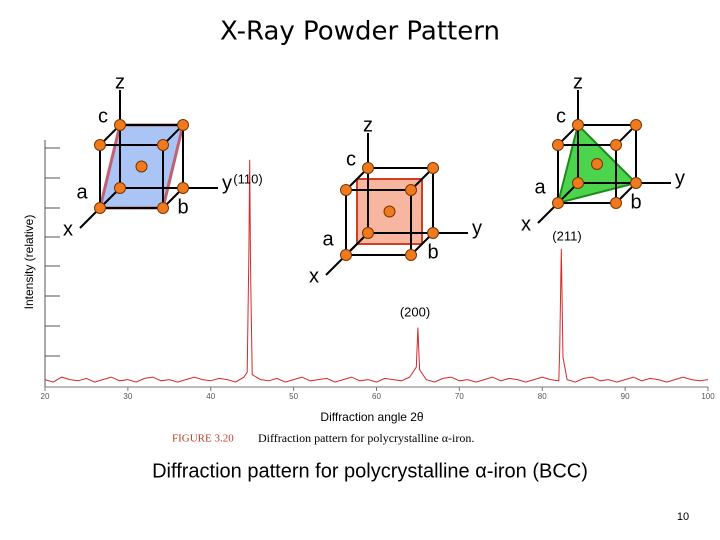 Image resolution: width=720 pixels, height=540 pixels. What do you see at coordinates (247, 178) in the screenshot?
I see `peak-label: (110)` at bounding box center [247, 178].